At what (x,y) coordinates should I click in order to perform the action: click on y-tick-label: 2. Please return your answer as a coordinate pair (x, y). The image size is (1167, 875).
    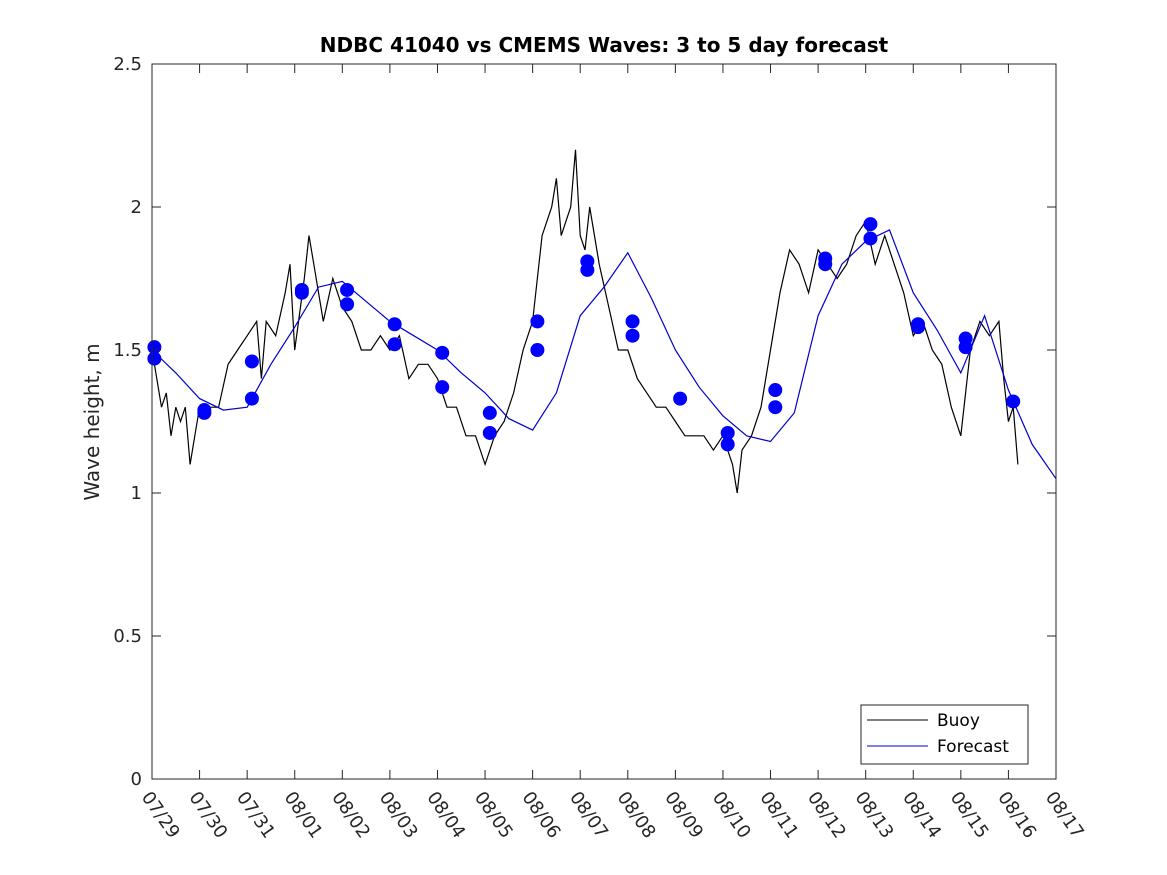
    Looking at the image, I should click on (136, 207).